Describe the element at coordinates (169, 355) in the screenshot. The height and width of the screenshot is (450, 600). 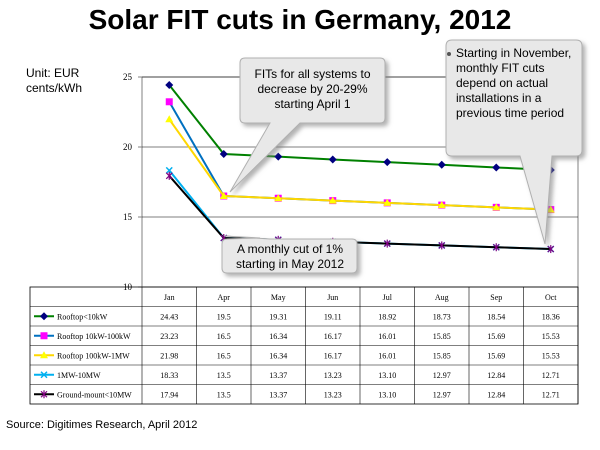
I see `data-label: 21.98` at that location.